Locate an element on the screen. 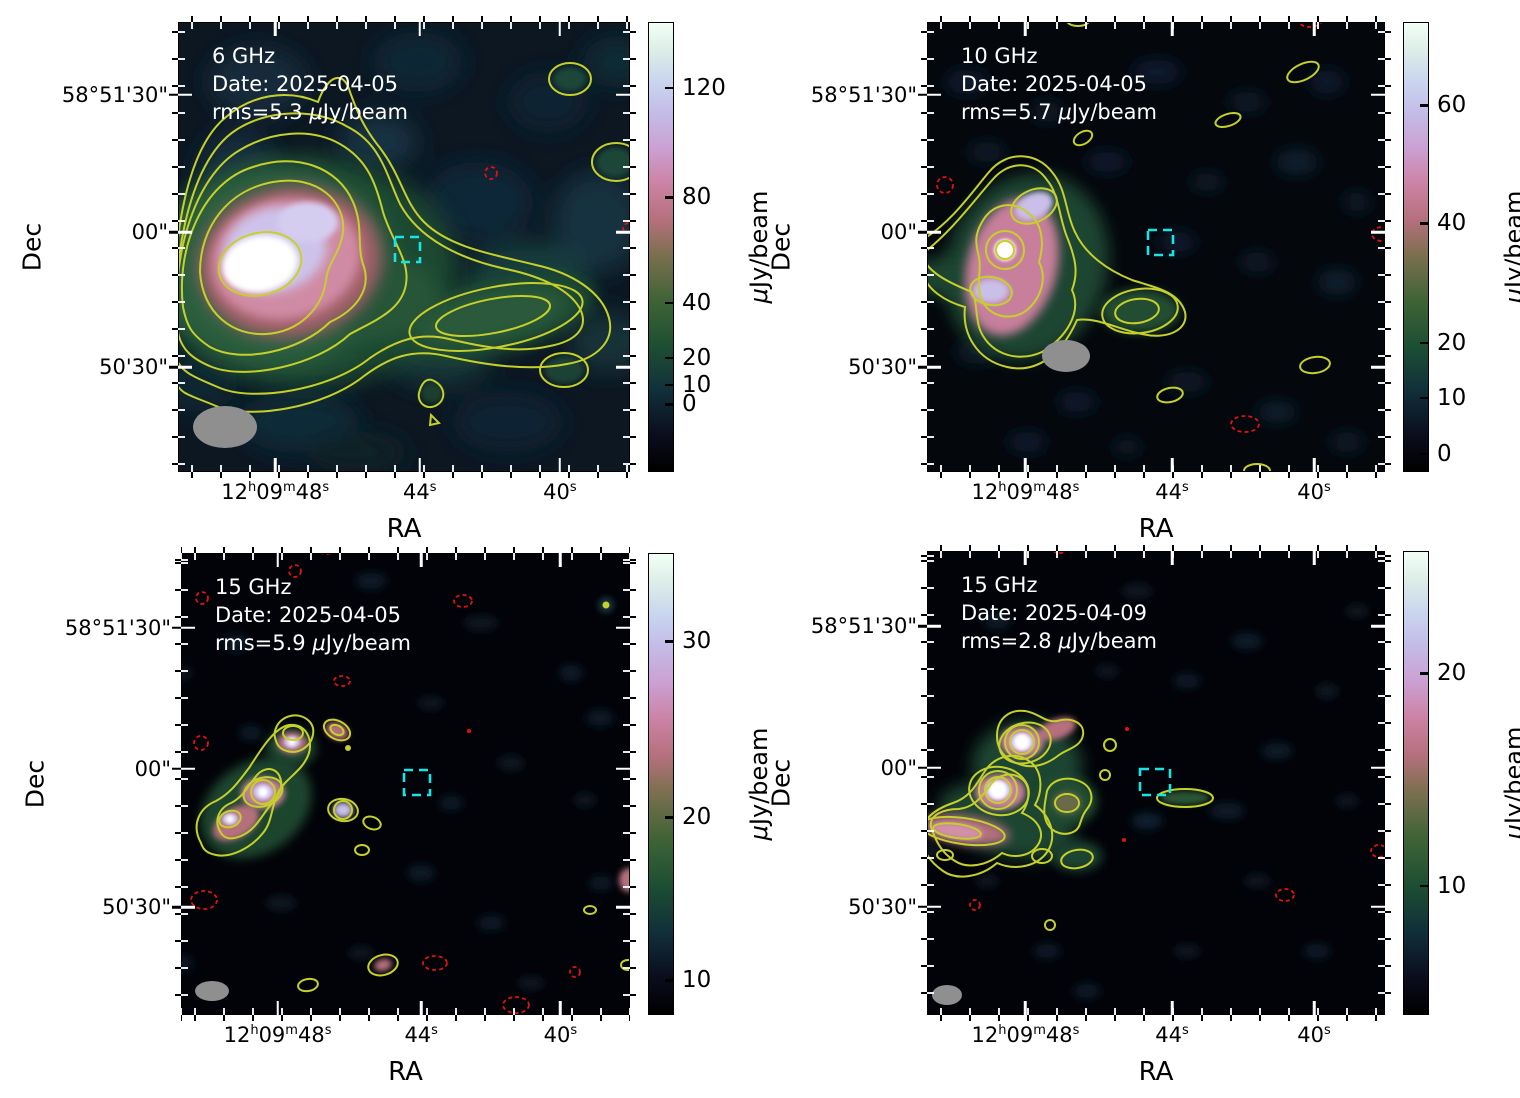  colorbar-15ghz-0405: 30 20 10 μJy/beam is located at coordinates (710, 784).